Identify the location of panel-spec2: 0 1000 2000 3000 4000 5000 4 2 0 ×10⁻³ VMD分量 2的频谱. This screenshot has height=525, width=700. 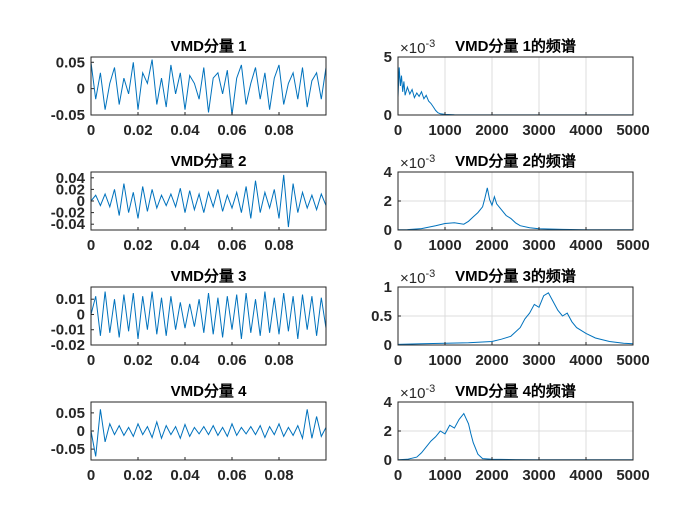
(517, 203).